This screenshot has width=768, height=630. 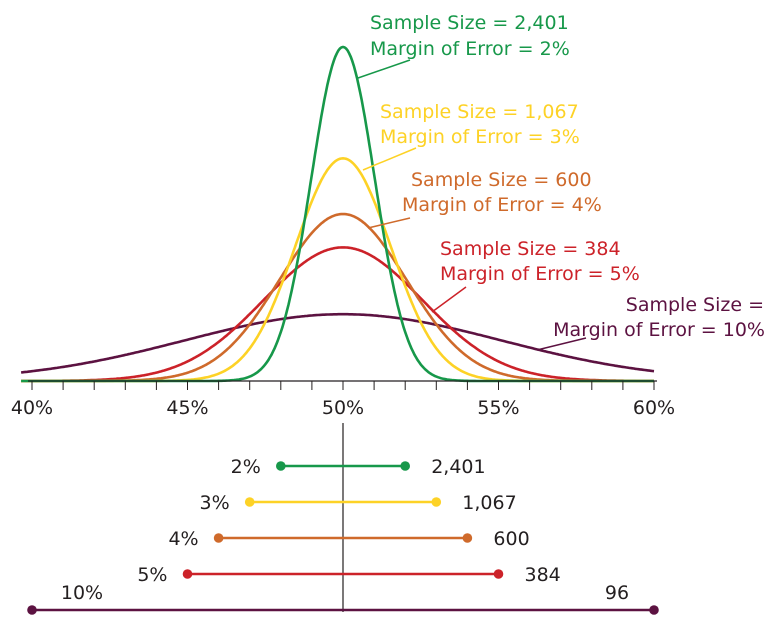 I want to click on sample-size-label: Sample Size = 96, so click(x=697, y=305).